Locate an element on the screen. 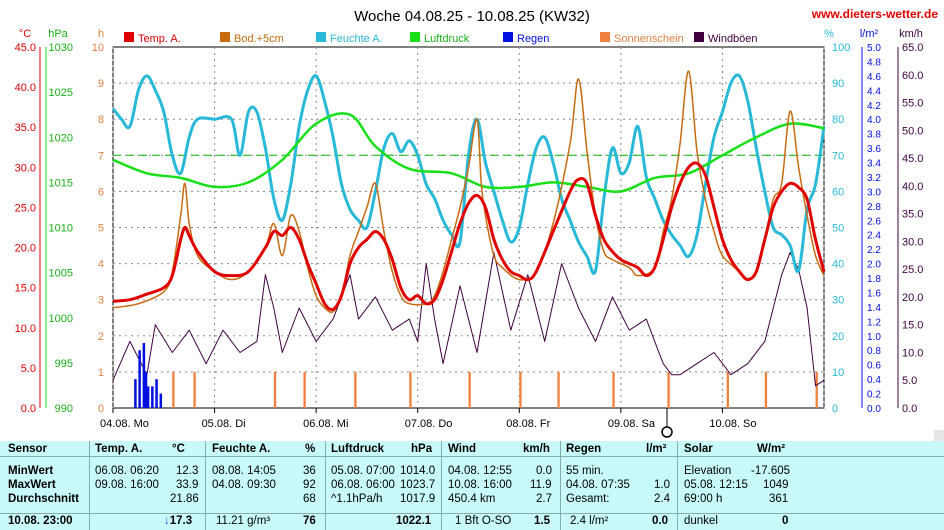  stats-cell: 69:00 h is located at coordinates (703, 499).